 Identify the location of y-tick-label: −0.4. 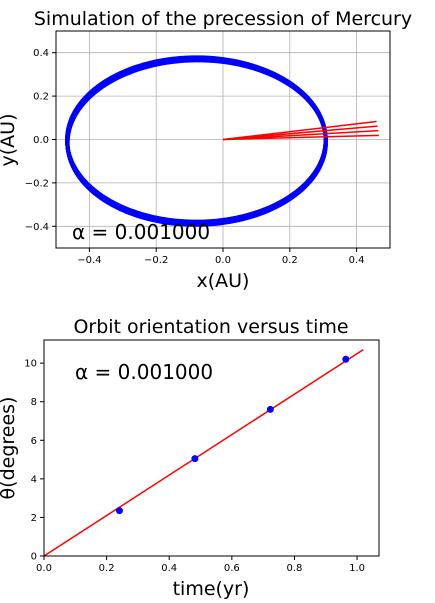
(37, 227).